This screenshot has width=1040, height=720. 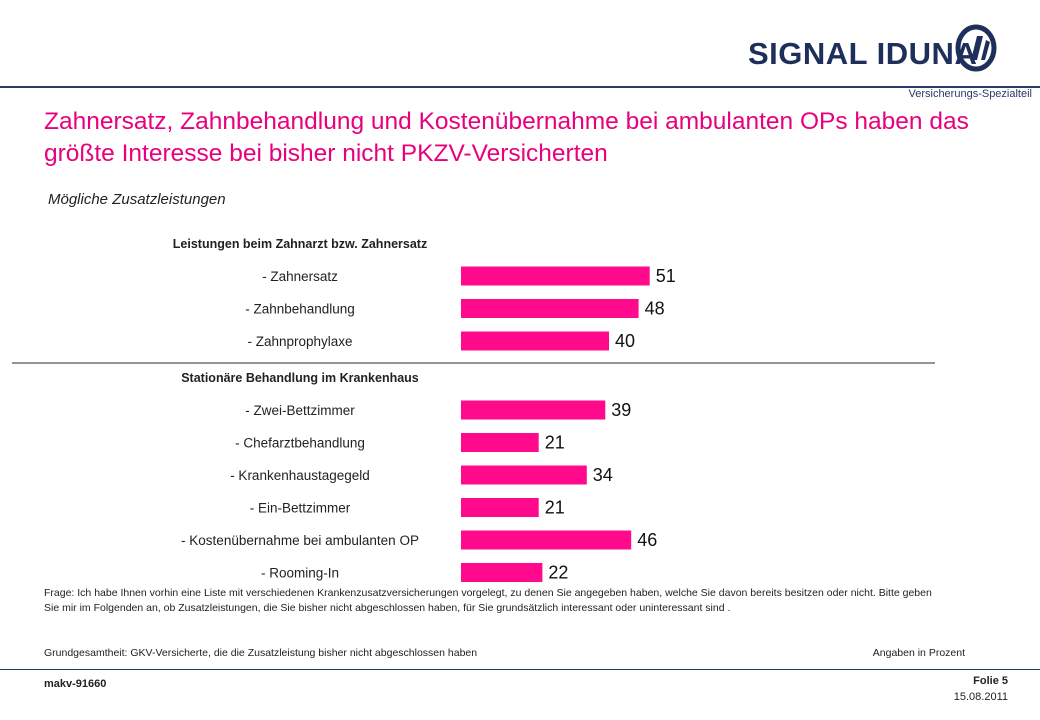 I want to click on category-label: - Chefarztbehandlung, so click(x=300, y=443).